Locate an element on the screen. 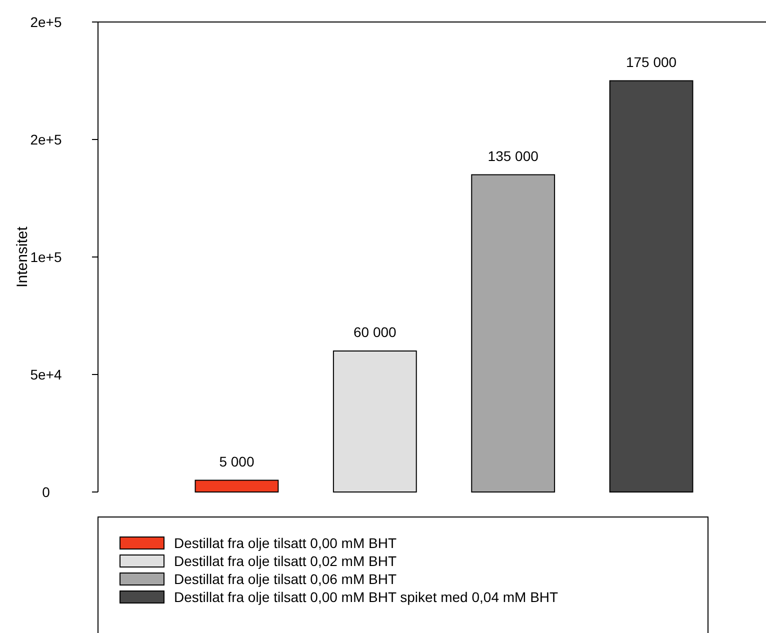 The height and width of the screenshot is (633, 766). legend-label: Destillat fra olje tilsatt 0,00 mM BHT is located at coordinates (285, 542).